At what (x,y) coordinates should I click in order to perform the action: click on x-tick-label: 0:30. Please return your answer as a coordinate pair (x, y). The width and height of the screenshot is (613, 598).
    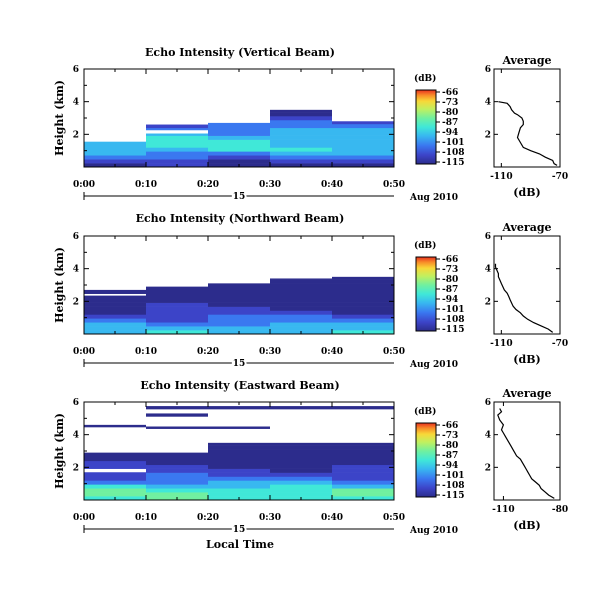
    Looking at the image, I should click on (270, 185).